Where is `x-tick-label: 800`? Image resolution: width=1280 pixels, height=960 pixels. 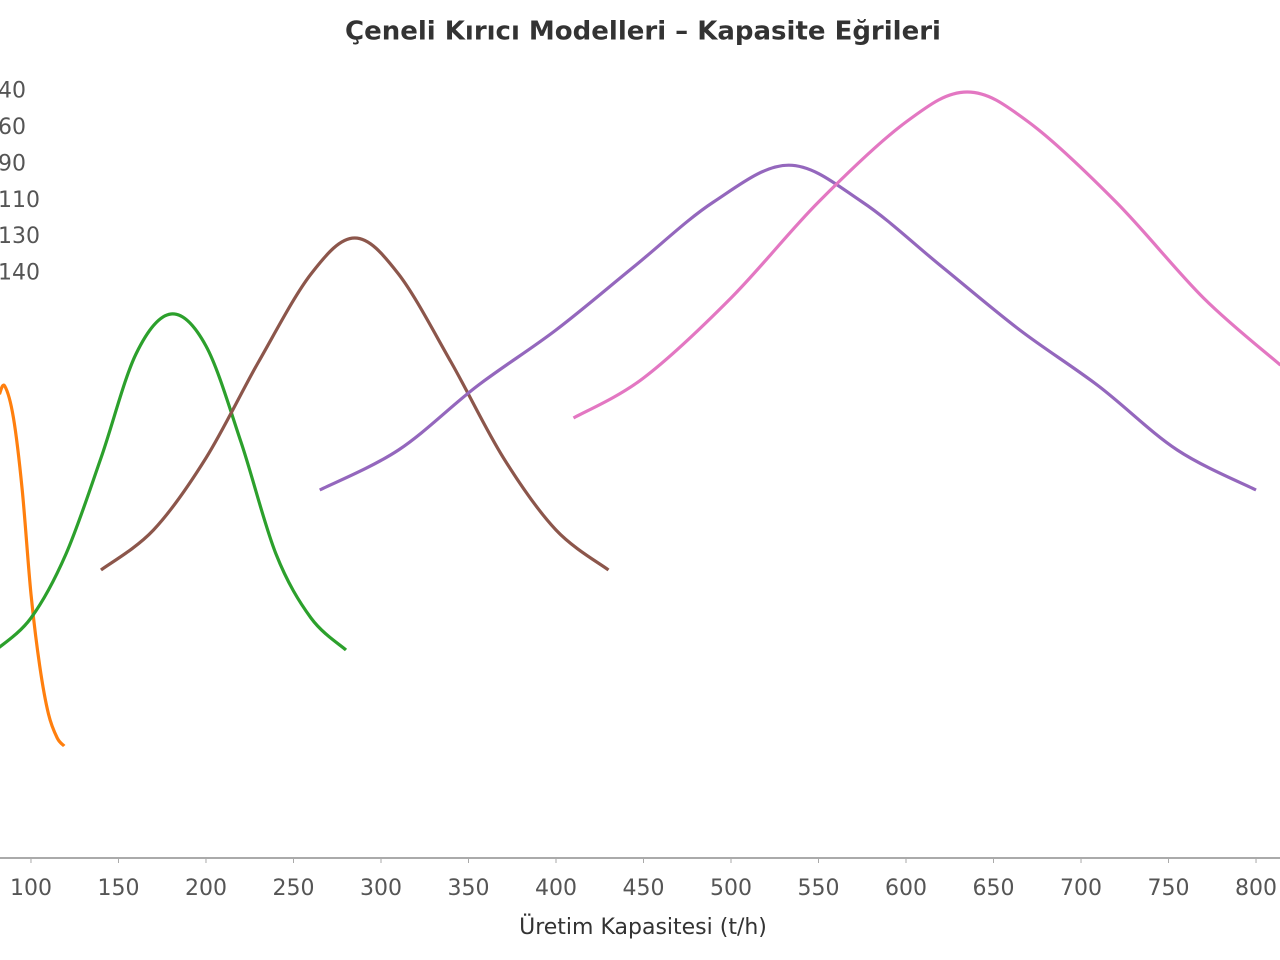 x-tick-label: 800 is located at coordinates (1256, 888).